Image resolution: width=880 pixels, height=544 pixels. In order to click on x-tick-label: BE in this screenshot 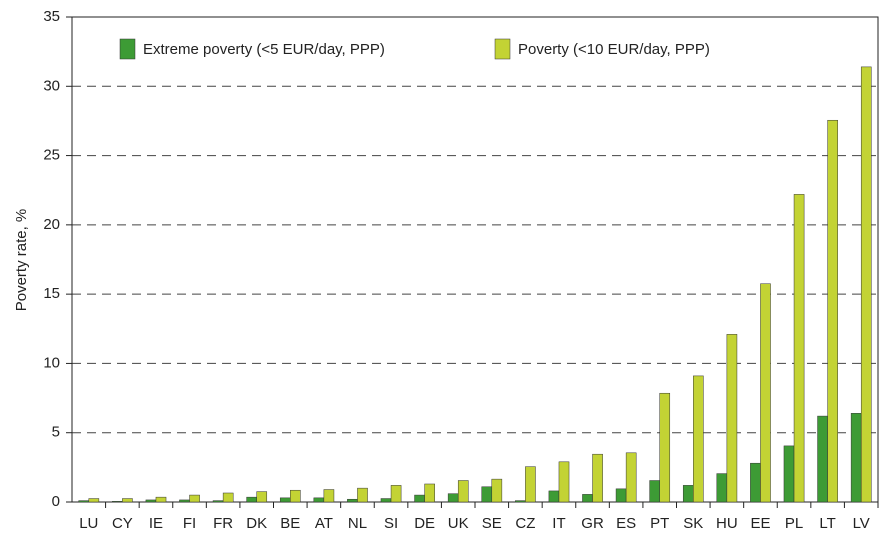, I will do `click(290, 523)`.